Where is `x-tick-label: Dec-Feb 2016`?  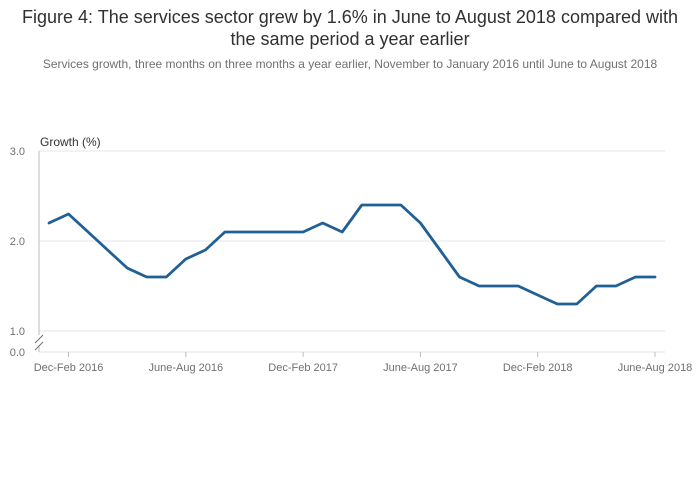 x-tick-label: Dec-Feb 2016 is located at coordinates (69, 368).